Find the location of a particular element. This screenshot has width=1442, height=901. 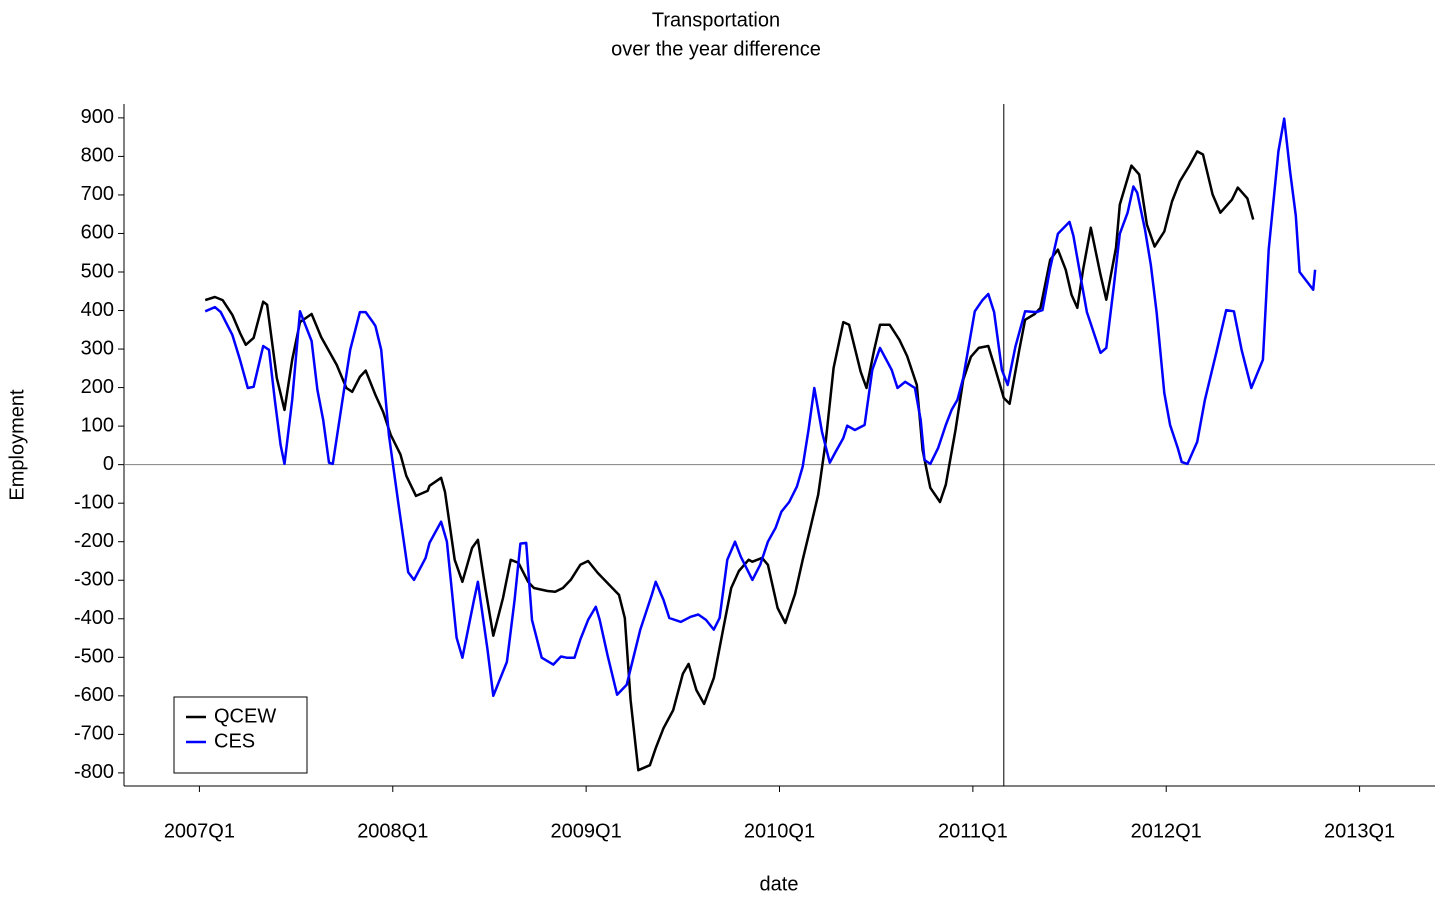

y-tick-label: -500 is located at coordinates (94, 657).